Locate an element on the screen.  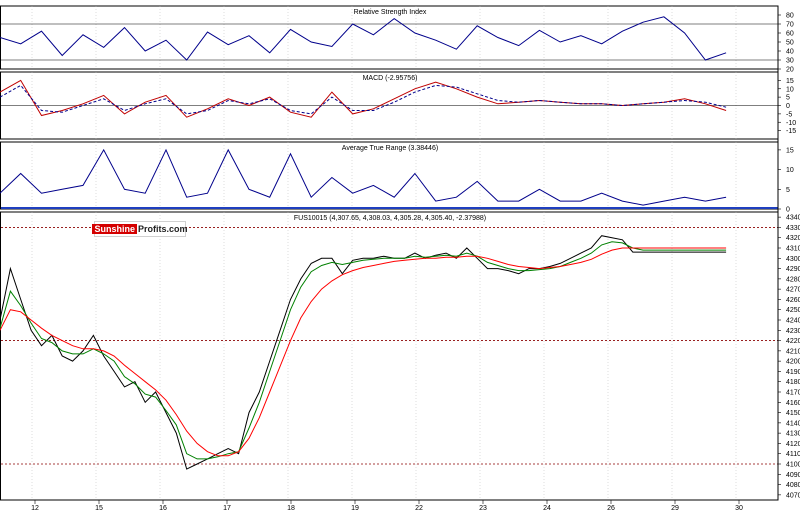
y-tick-label: 4330 is located at coordinates (793, 228).